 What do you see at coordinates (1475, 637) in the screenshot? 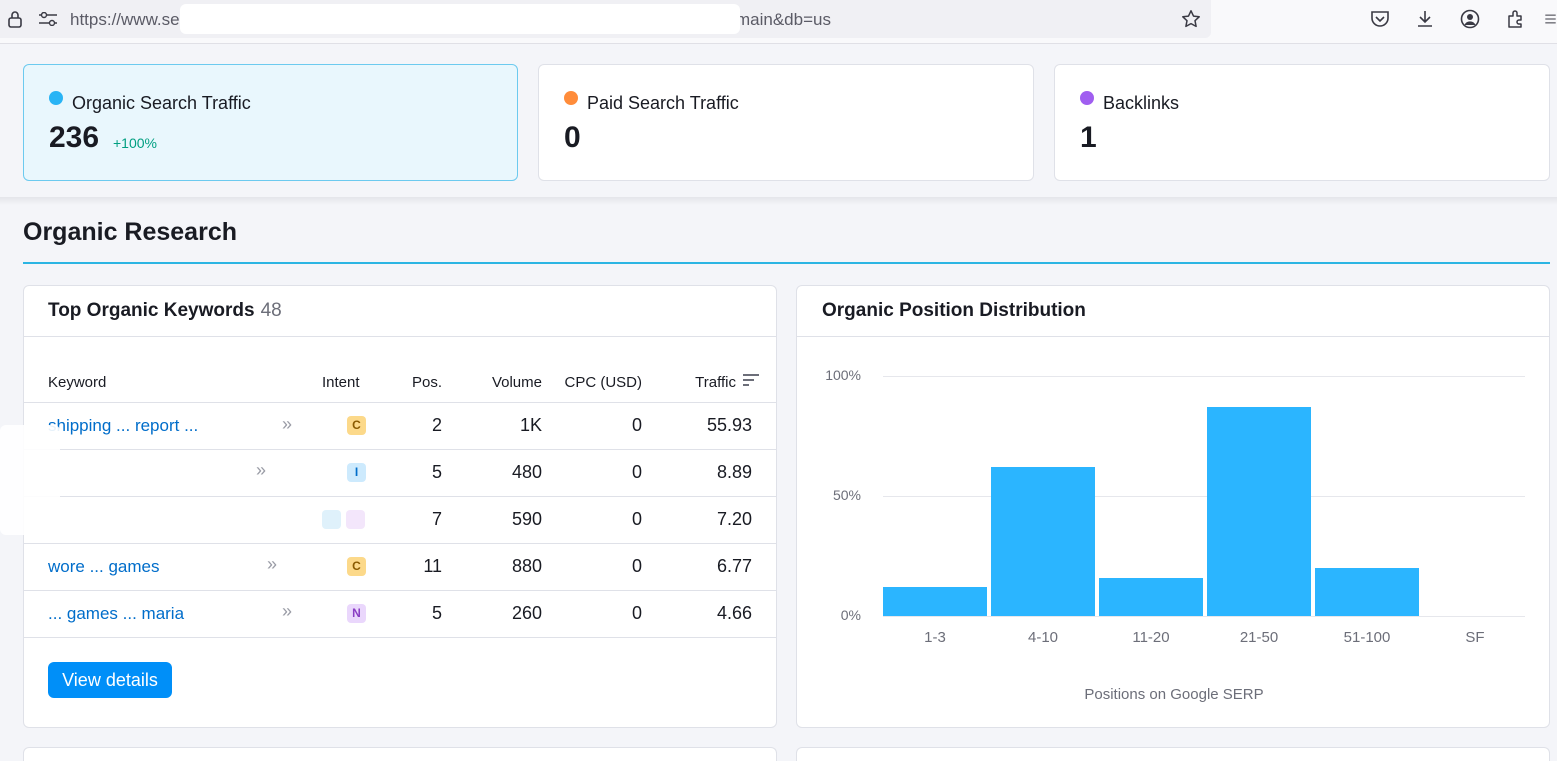
I see `x-tick-label: SF` at bounding box center [1475, 637].